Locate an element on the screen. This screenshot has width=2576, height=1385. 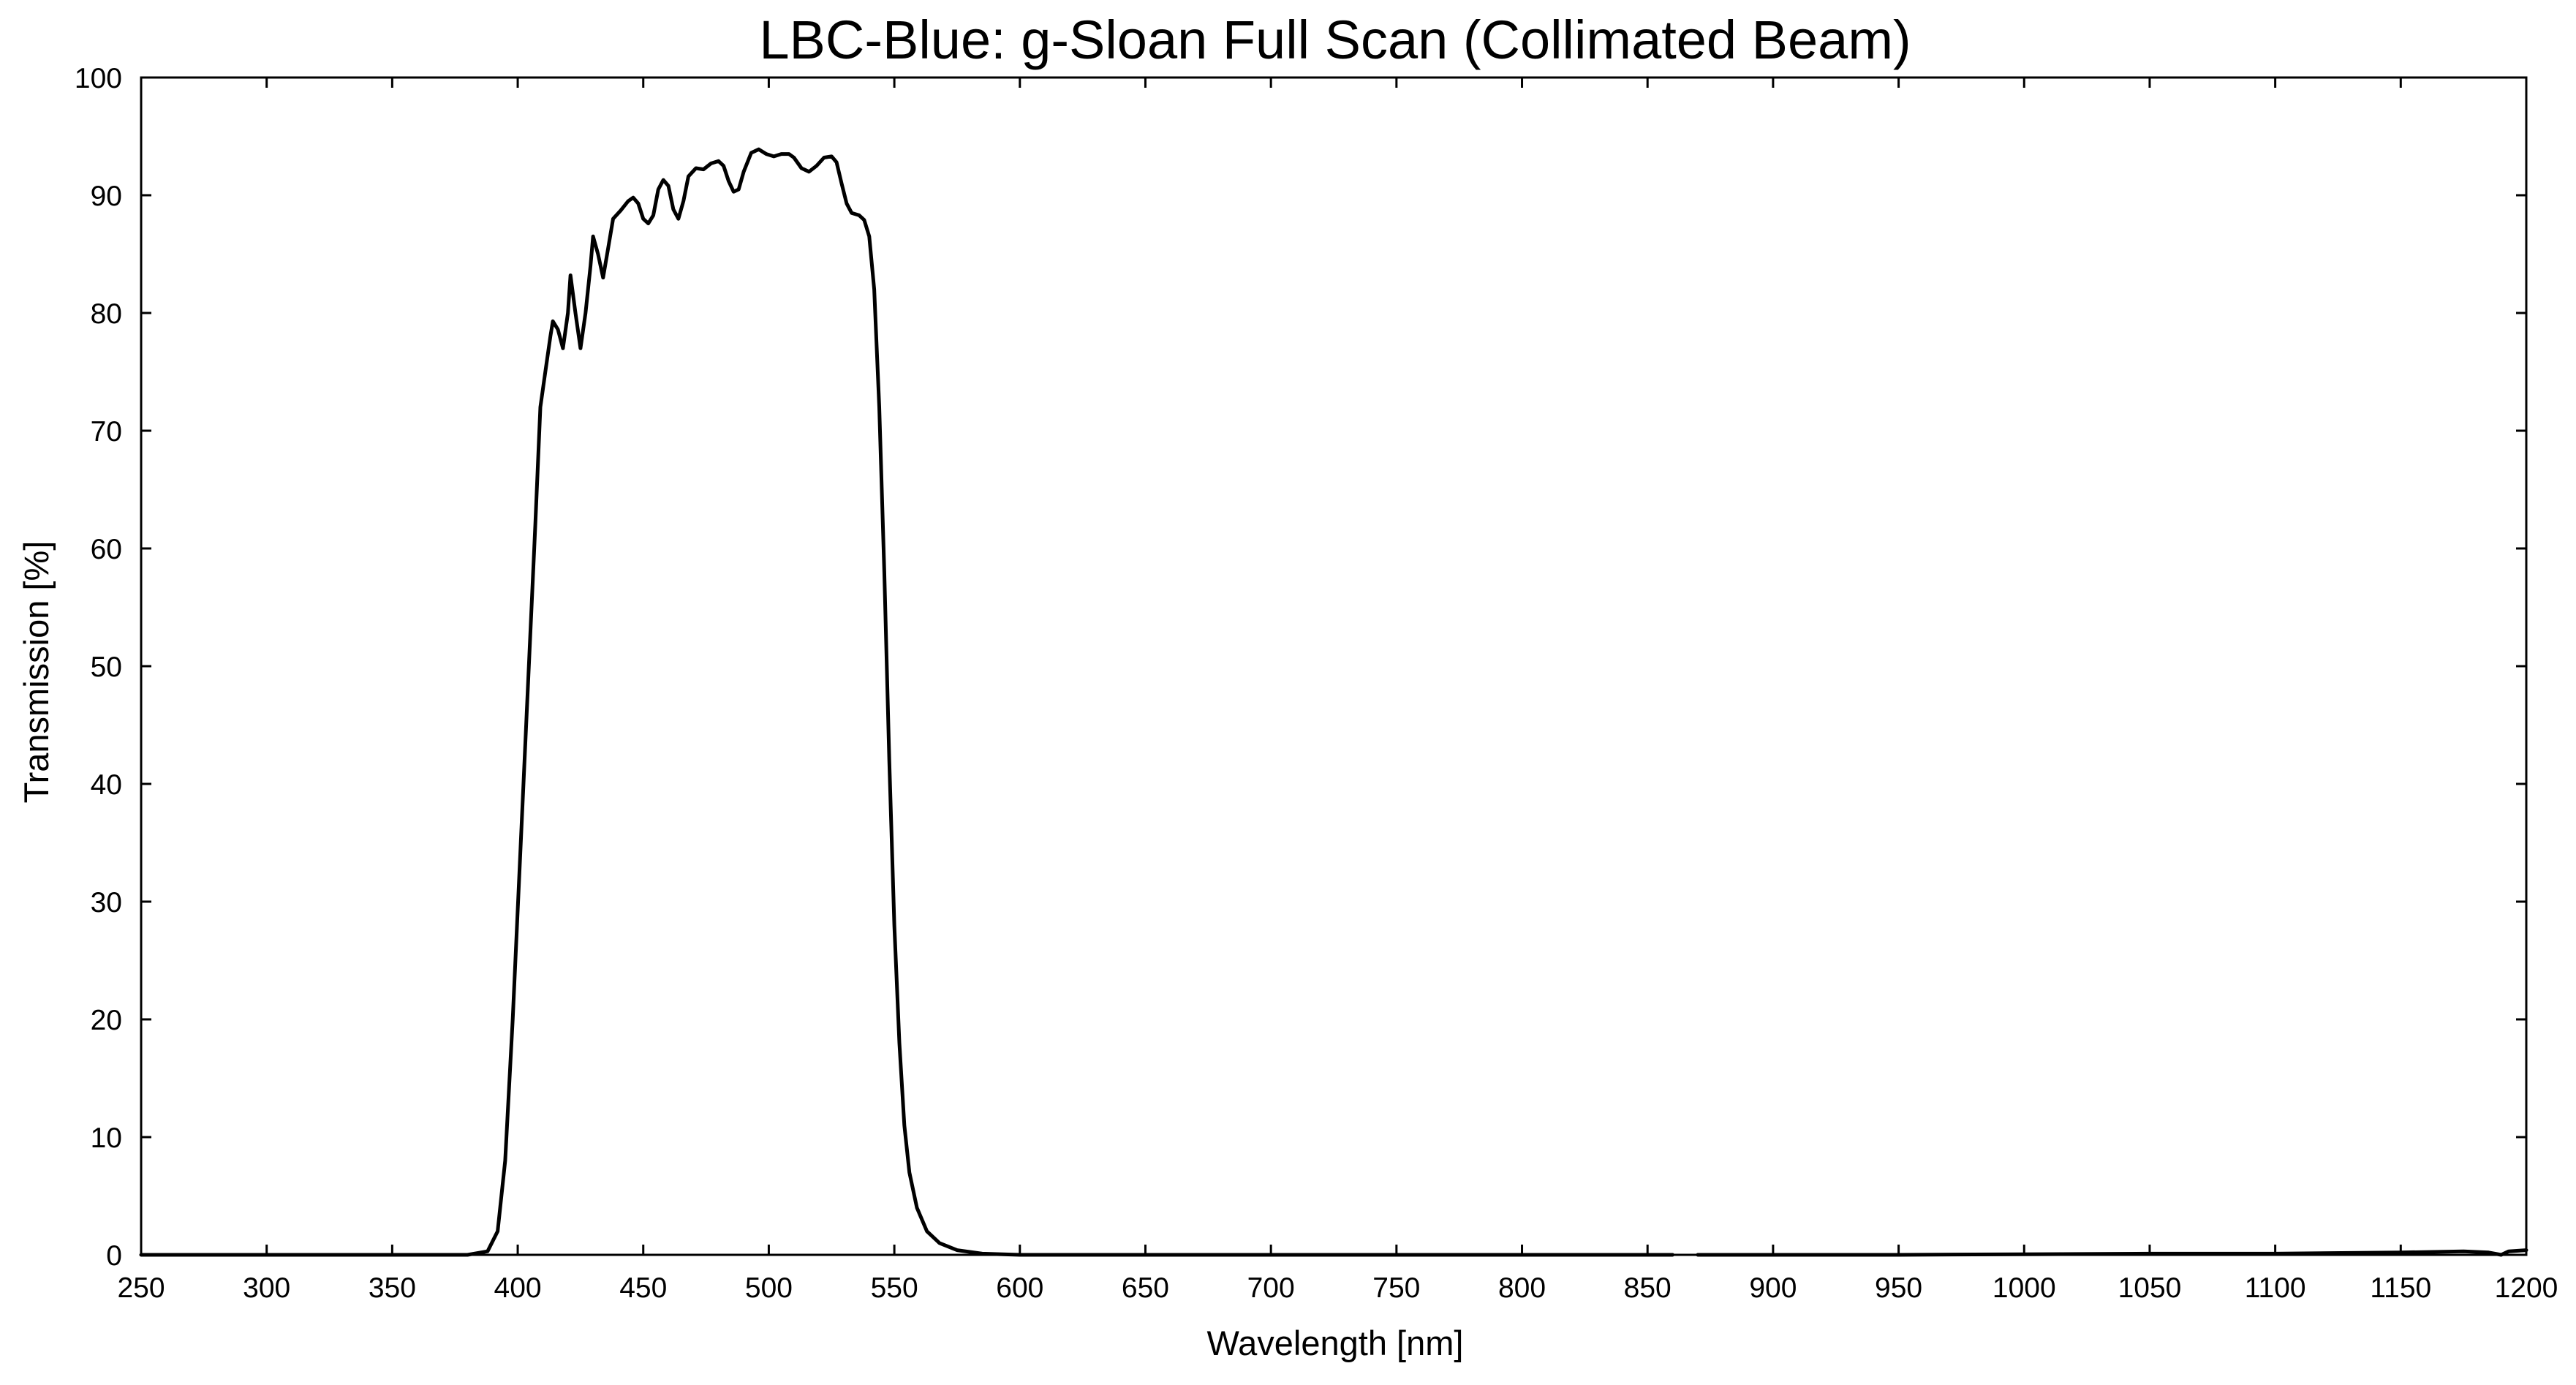
y-tick-label: 90 is located at coordinates (107, 196).